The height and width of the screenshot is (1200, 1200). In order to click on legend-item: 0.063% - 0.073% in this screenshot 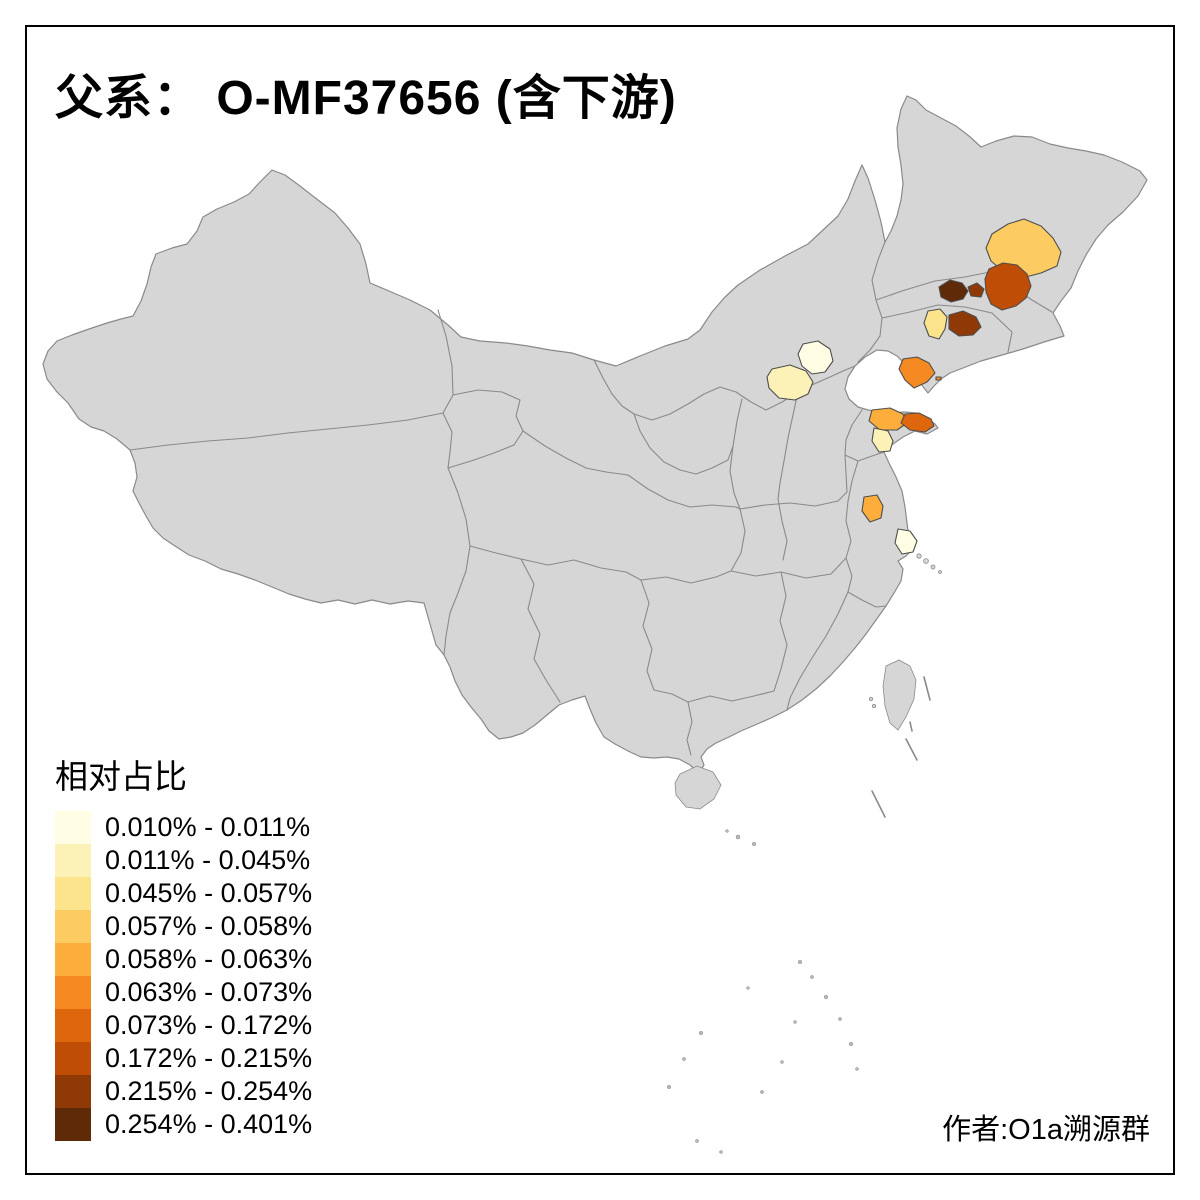, I will do `click(183, 992)`.